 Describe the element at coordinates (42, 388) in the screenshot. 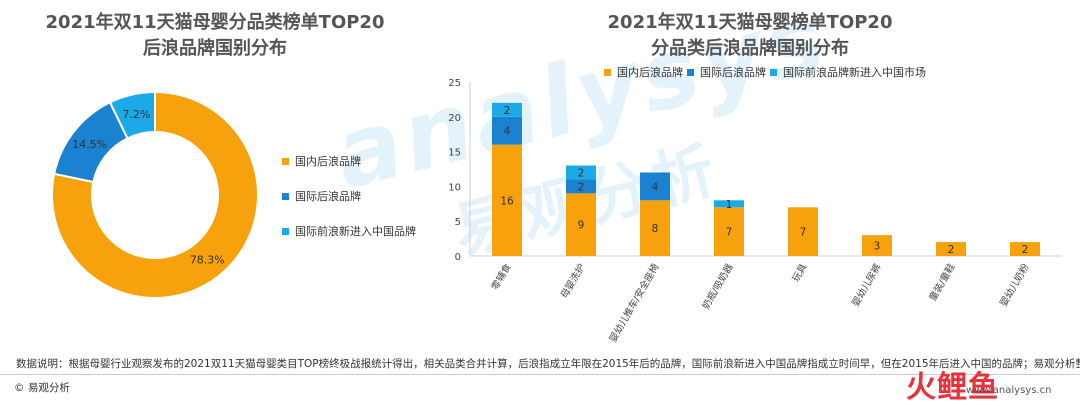

I see `copyright-text: © 易观分析` at that location.